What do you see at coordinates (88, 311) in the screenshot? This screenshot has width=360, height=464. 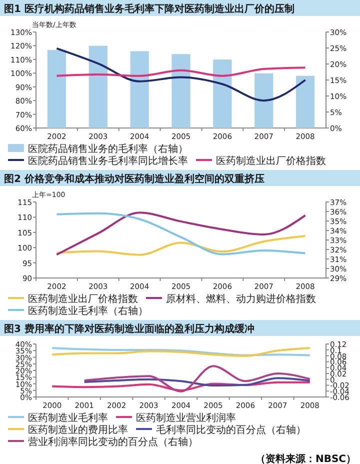 I see `legend-label: 医药制造业毛利率（右轴）` at bounding box center [88, 311].